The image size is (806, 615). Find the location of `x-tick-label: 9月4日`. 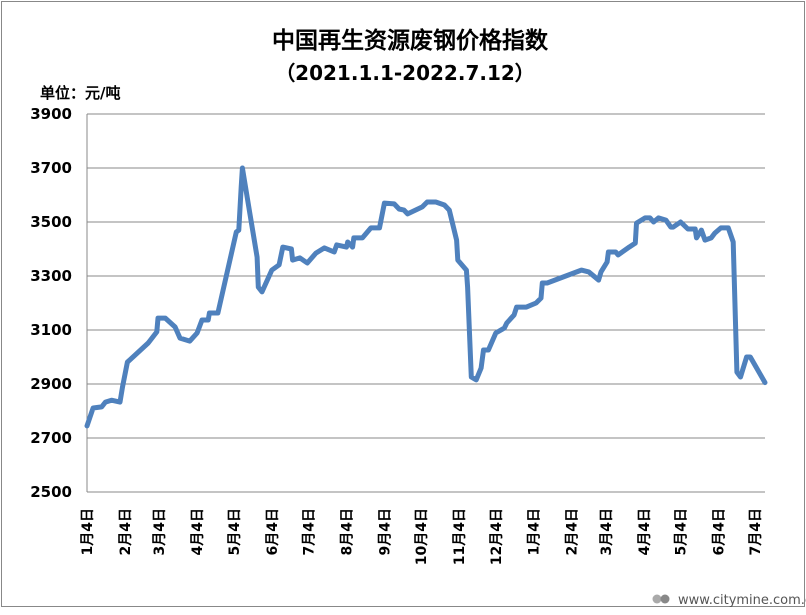

x-tick-label: 9月4日 is located at coordinates (385, 531).